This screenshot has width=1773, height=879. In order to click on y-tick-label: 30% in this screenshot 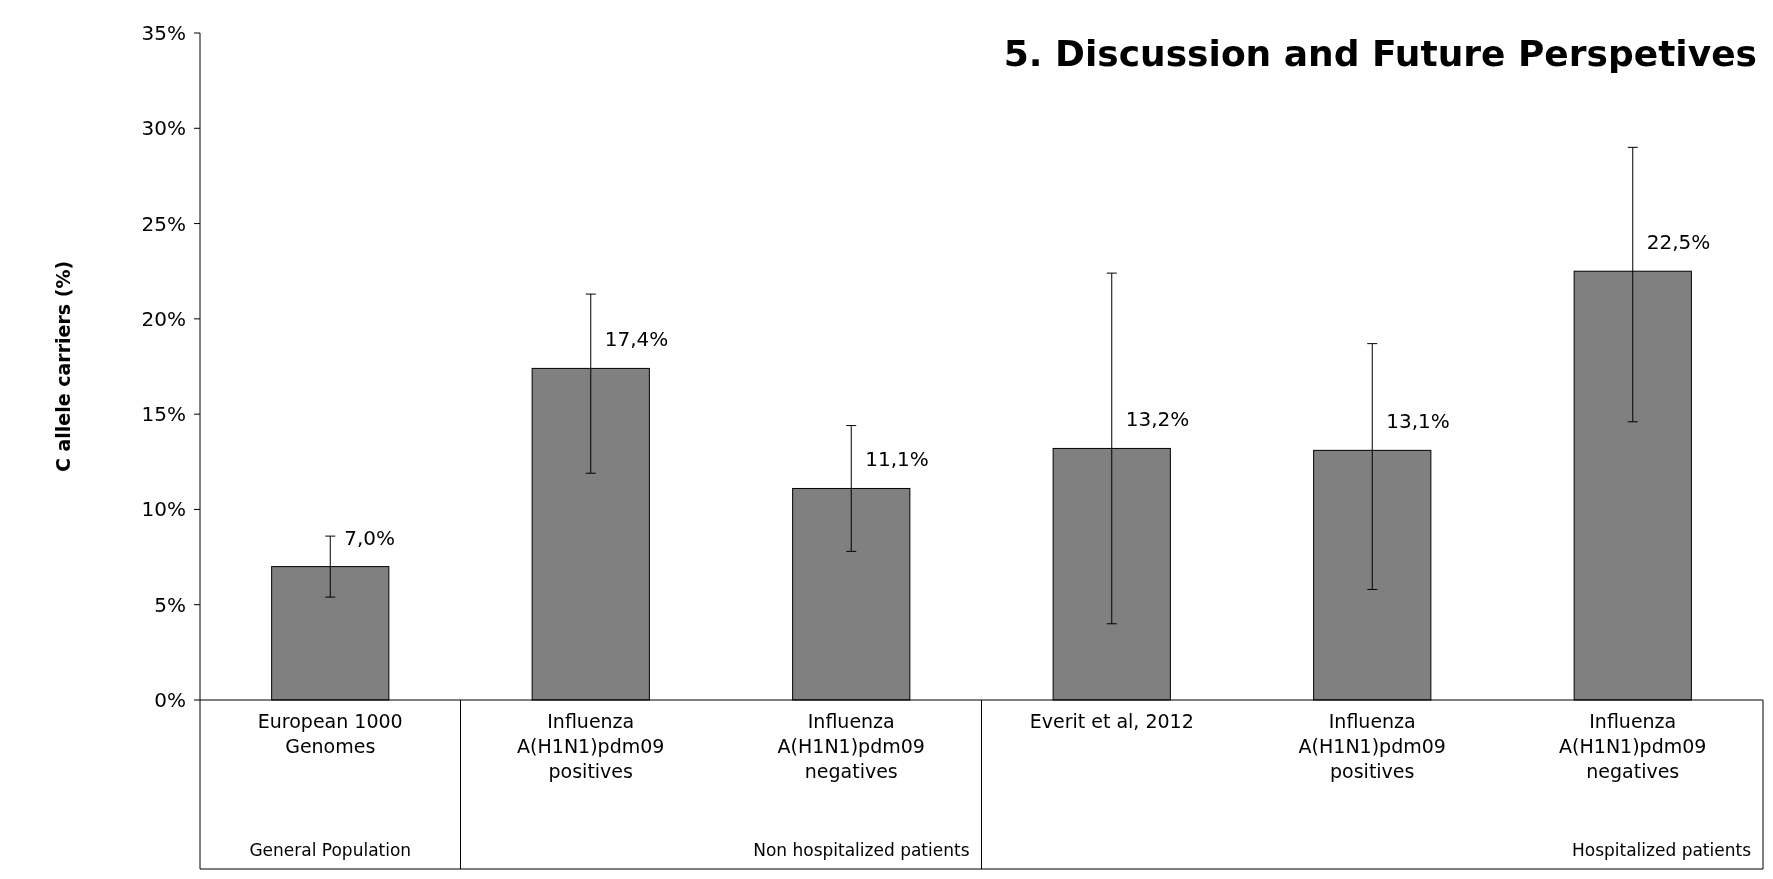, I will do `click(163, 128)`.